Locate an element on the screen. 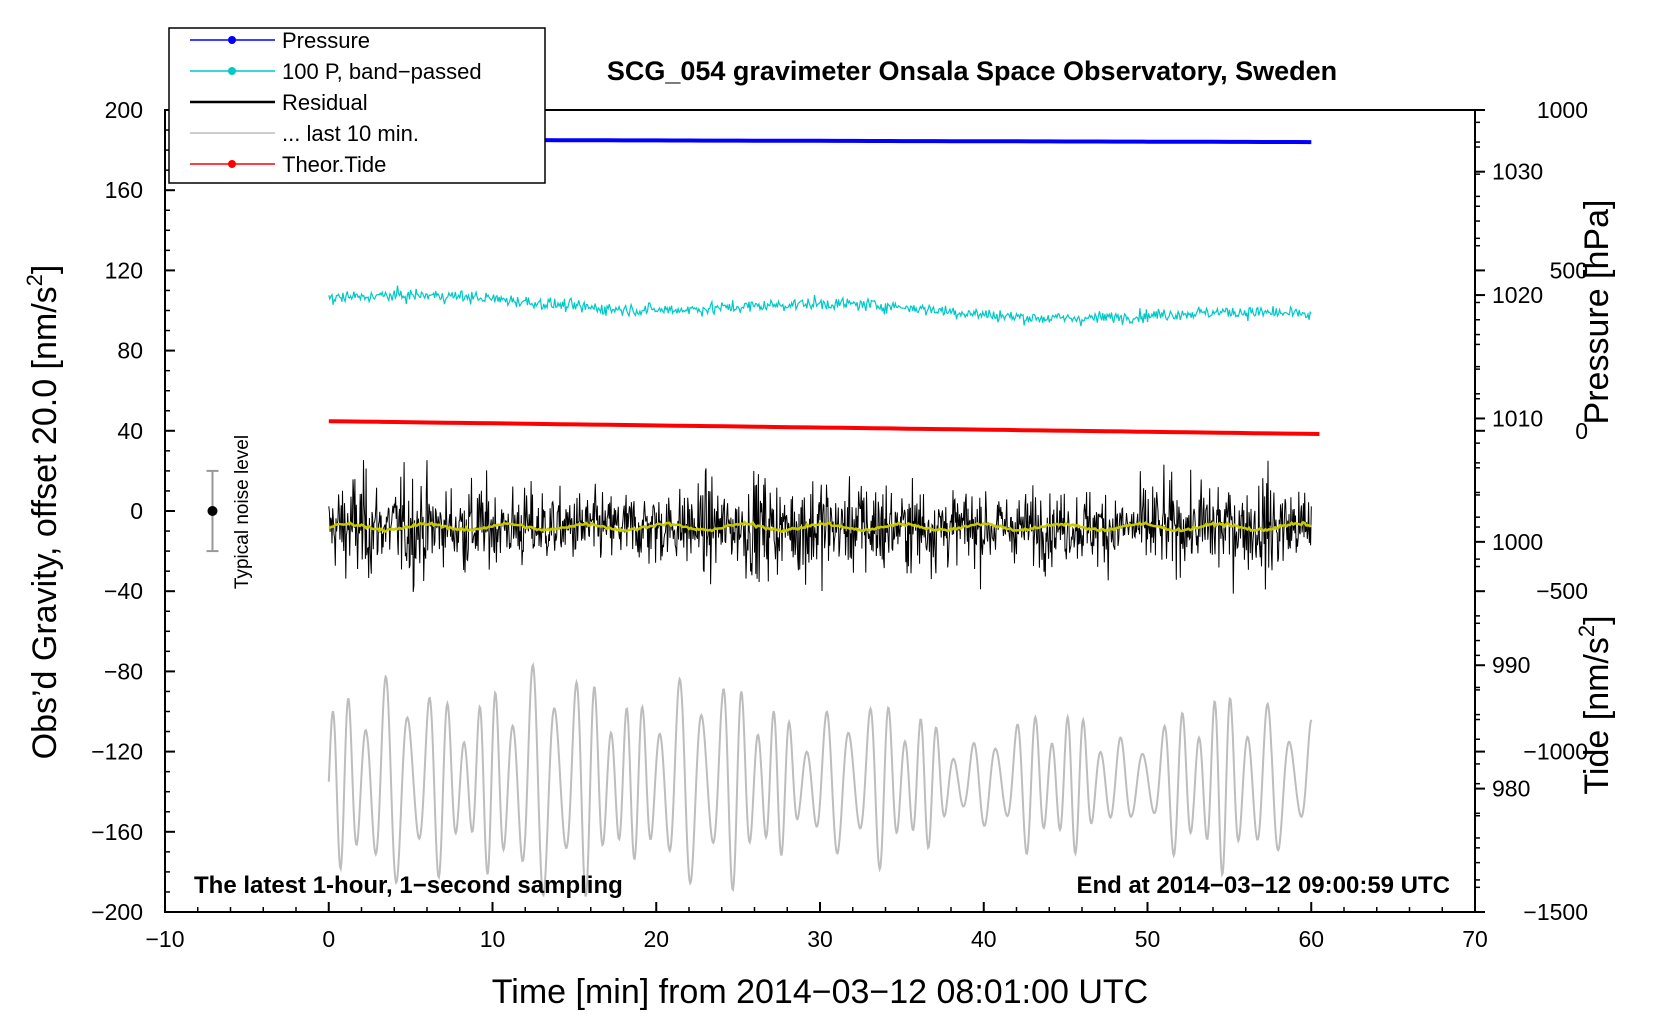 The image size is (1660, 1020). x-tick-label: 30 is located at coordinates (820, 939).